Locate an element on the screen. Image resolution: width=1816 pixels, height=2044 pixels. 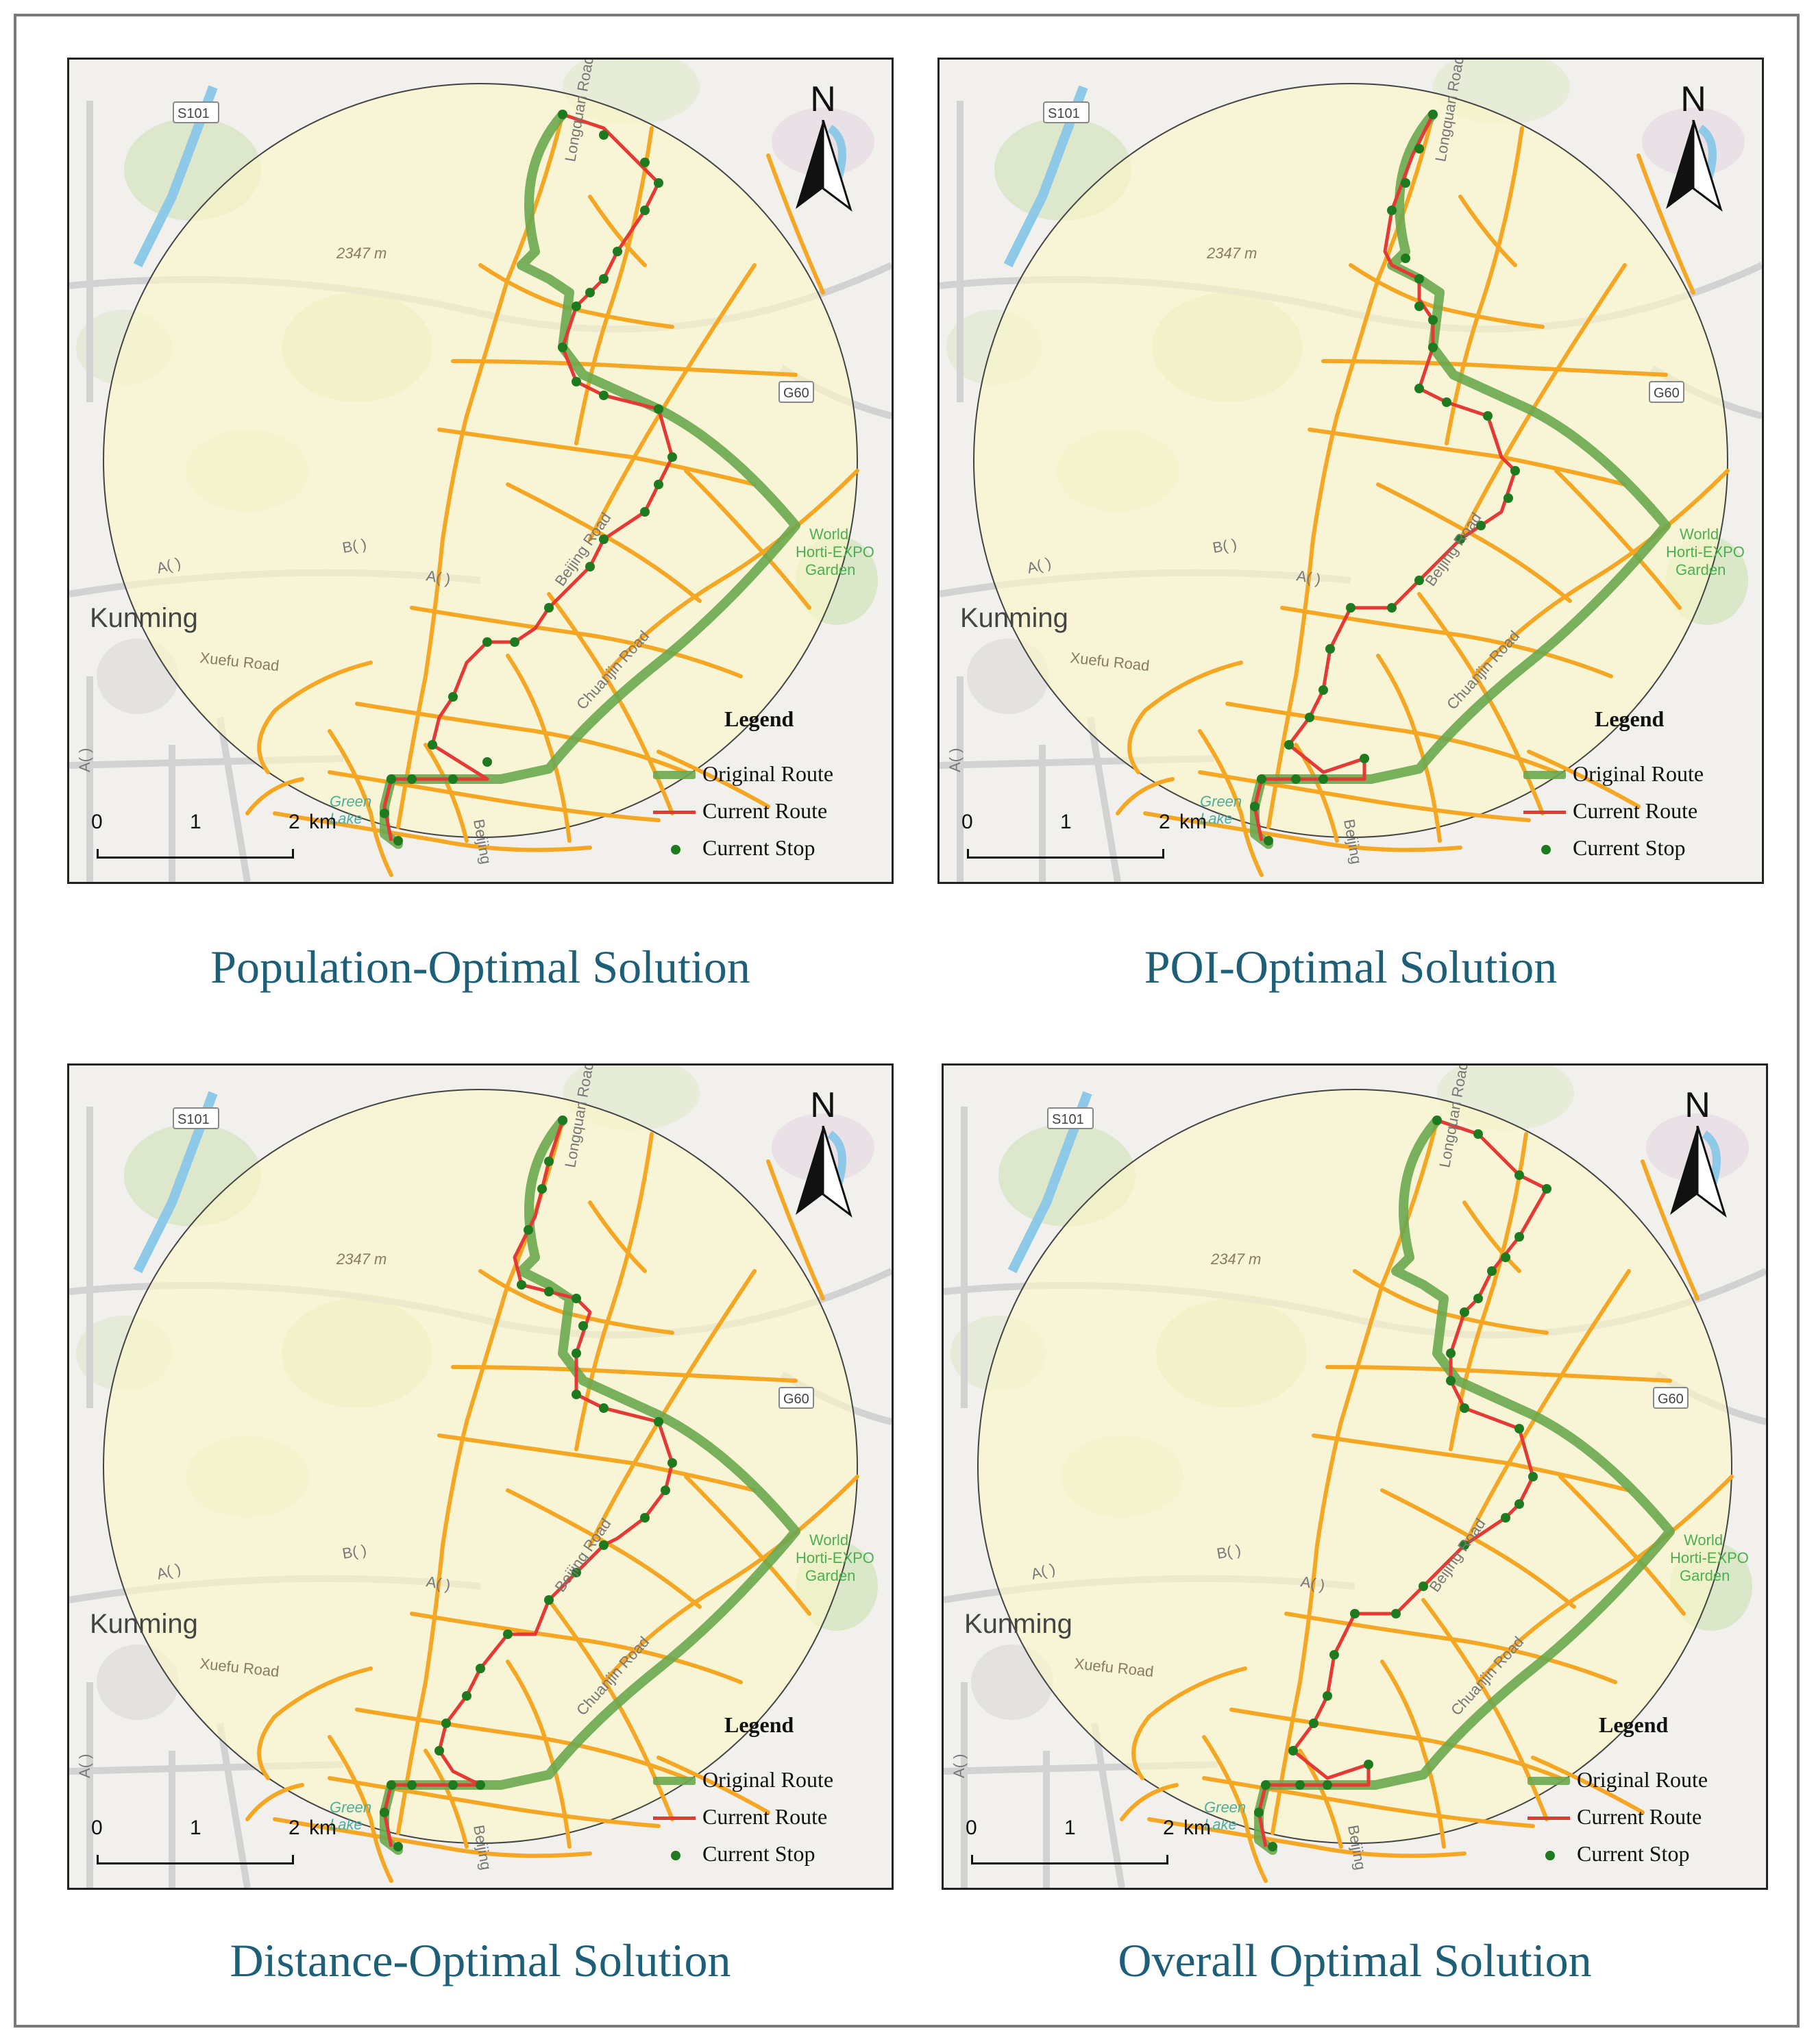
map-label-road_s101: S101 is located at coordinates (193, 1119).